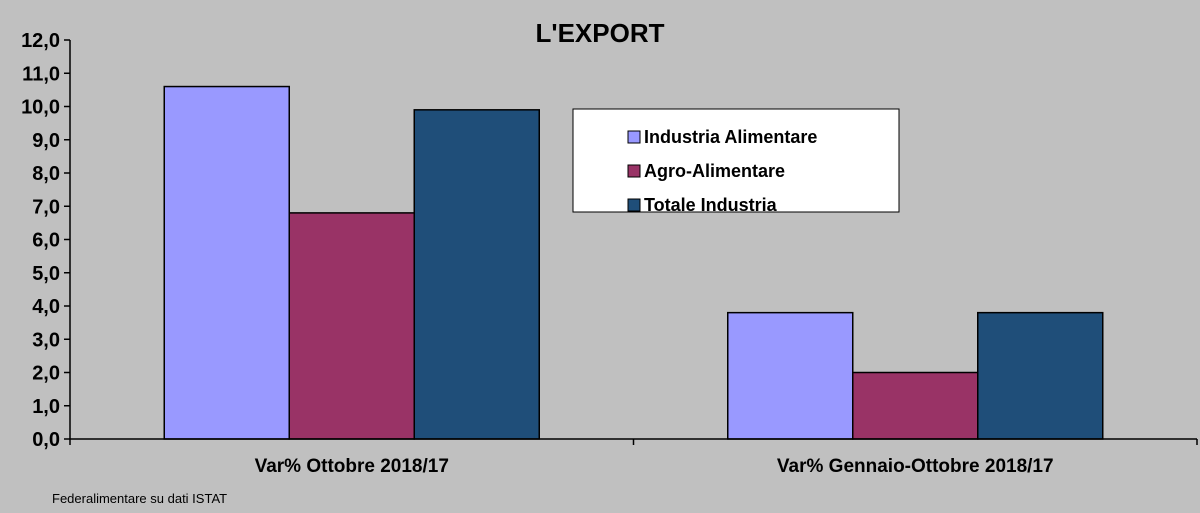 Image resolution: width=1200 pixels, height=513 pixels. What do you see at coordinates (915, 466) in the screenshot?
I see `x-category-label: Var% Gennaio-Ottobre 2018/17` at bounding box center [915, 466].